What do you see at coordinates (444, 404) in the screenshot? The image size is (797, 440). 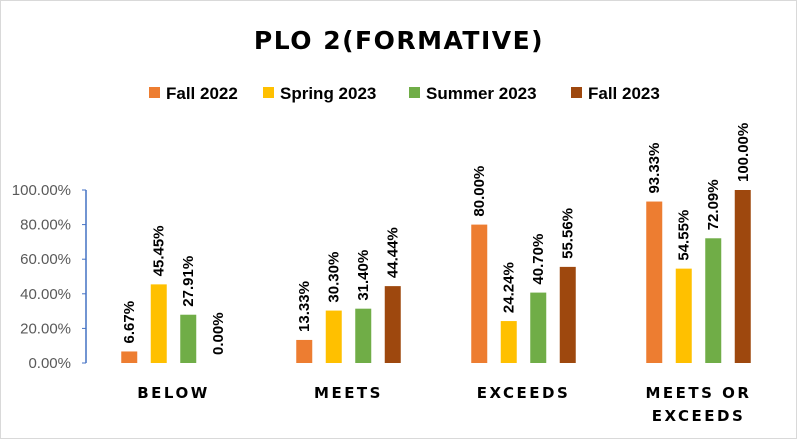 I see `x-axis: BELOW MEETS EXCEEDS MEETS OR EXCEEDS` at bounding box center [444, 404].